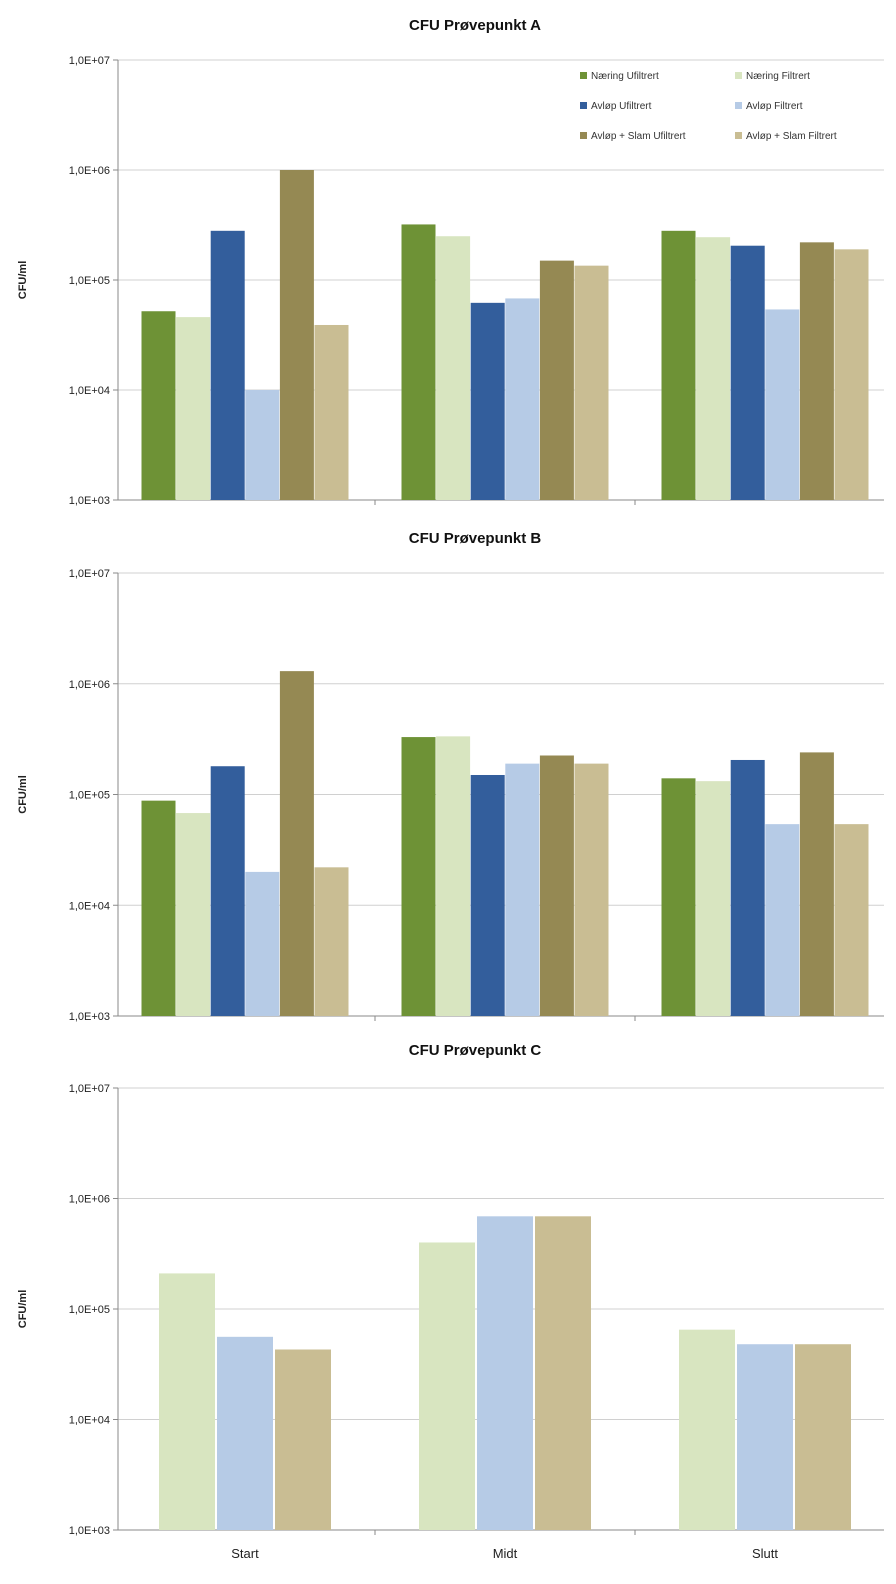  What do you see at coordinates (245, 1553) in the screenshot?
I see `x-tick-label: Start` at bounding box center [245, 1553].